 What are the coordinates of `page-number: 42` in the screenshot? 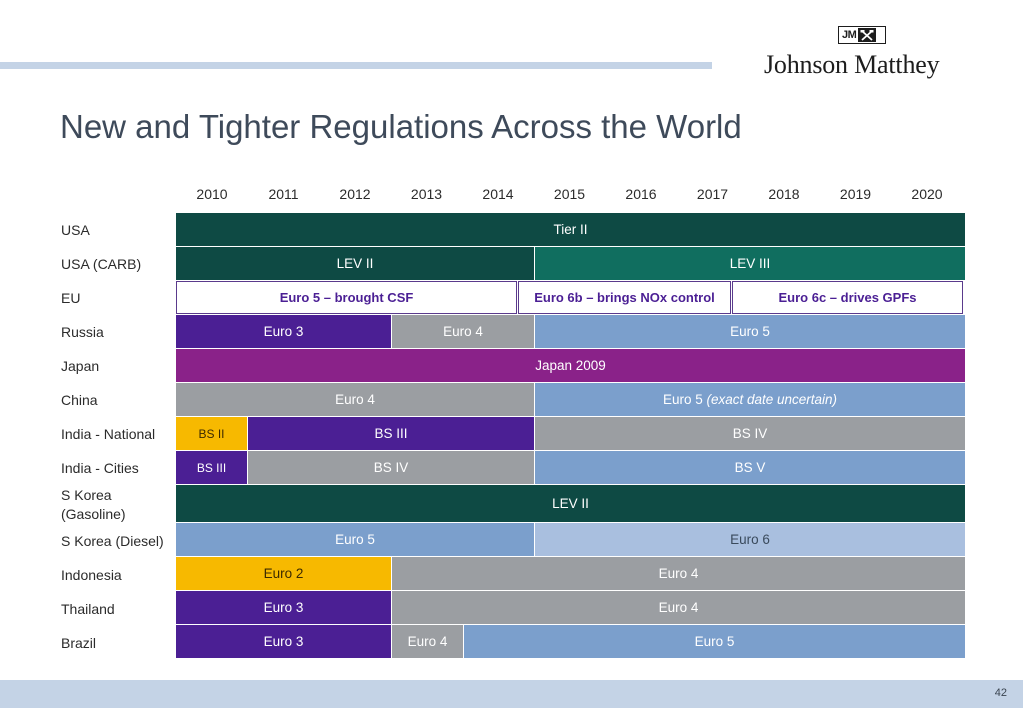 It's located at (1000, 693).